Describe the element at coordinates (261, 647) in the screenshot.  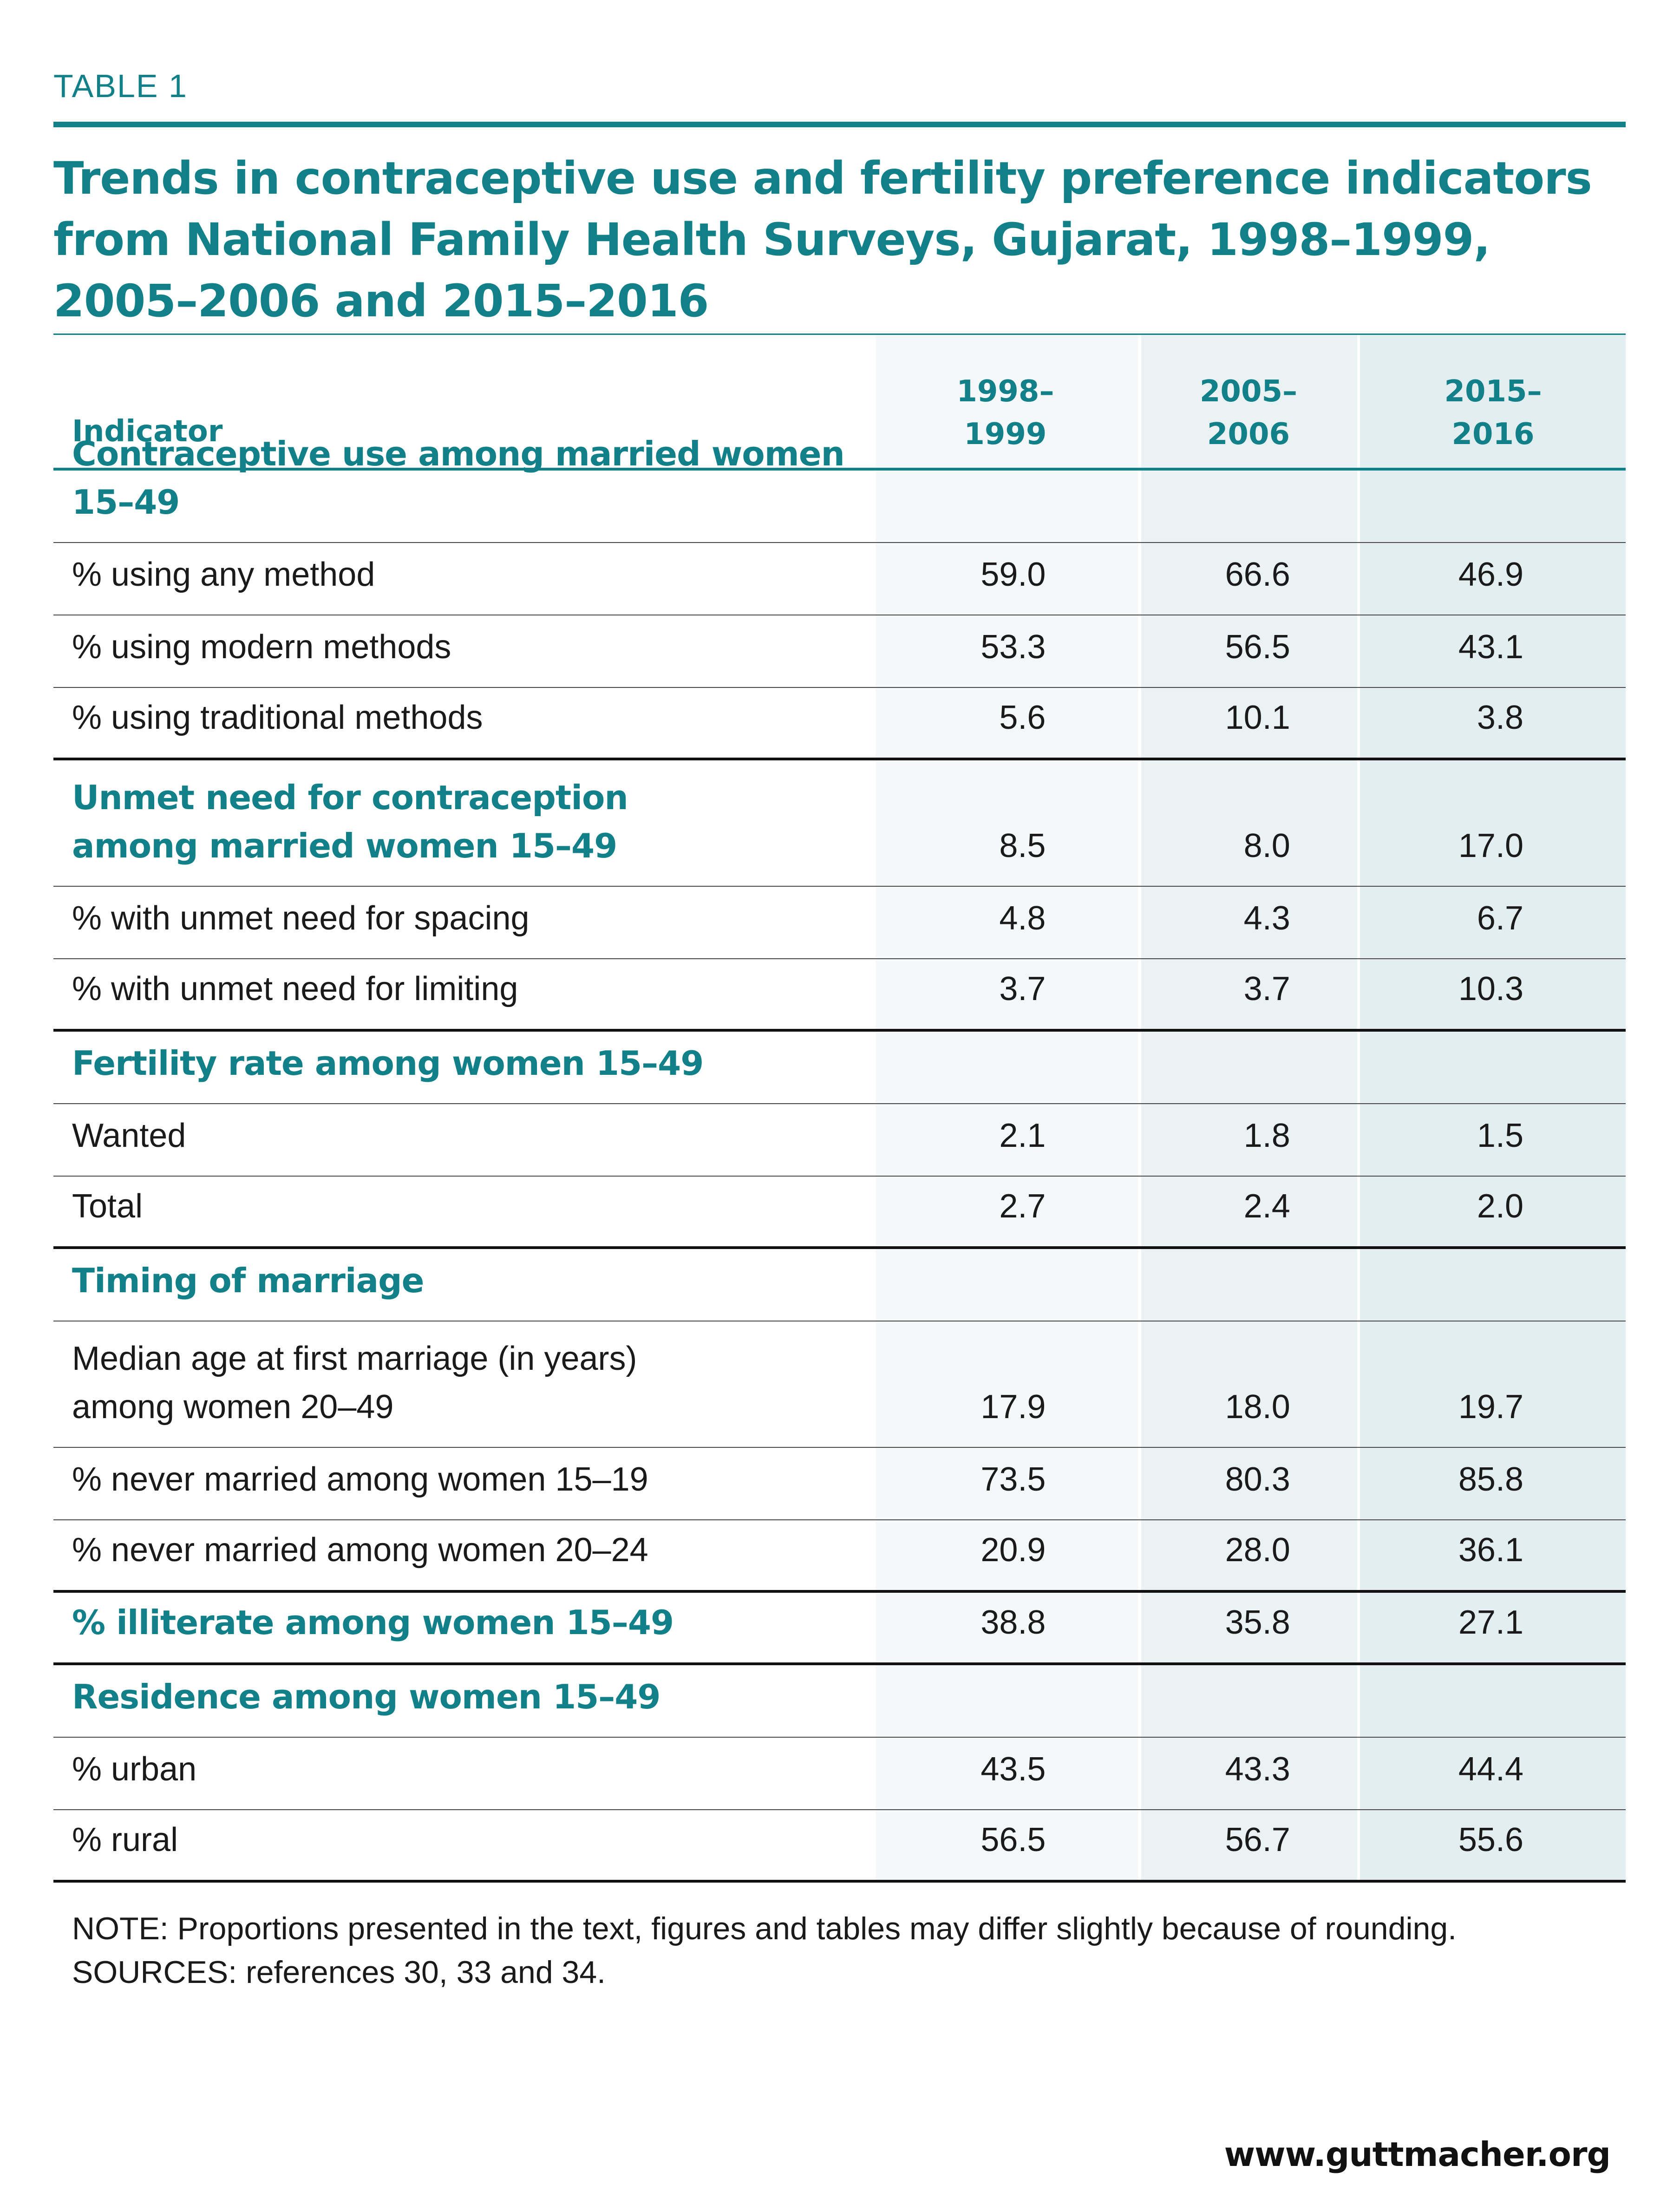
I see `row-label: % using modern methods` at that location.